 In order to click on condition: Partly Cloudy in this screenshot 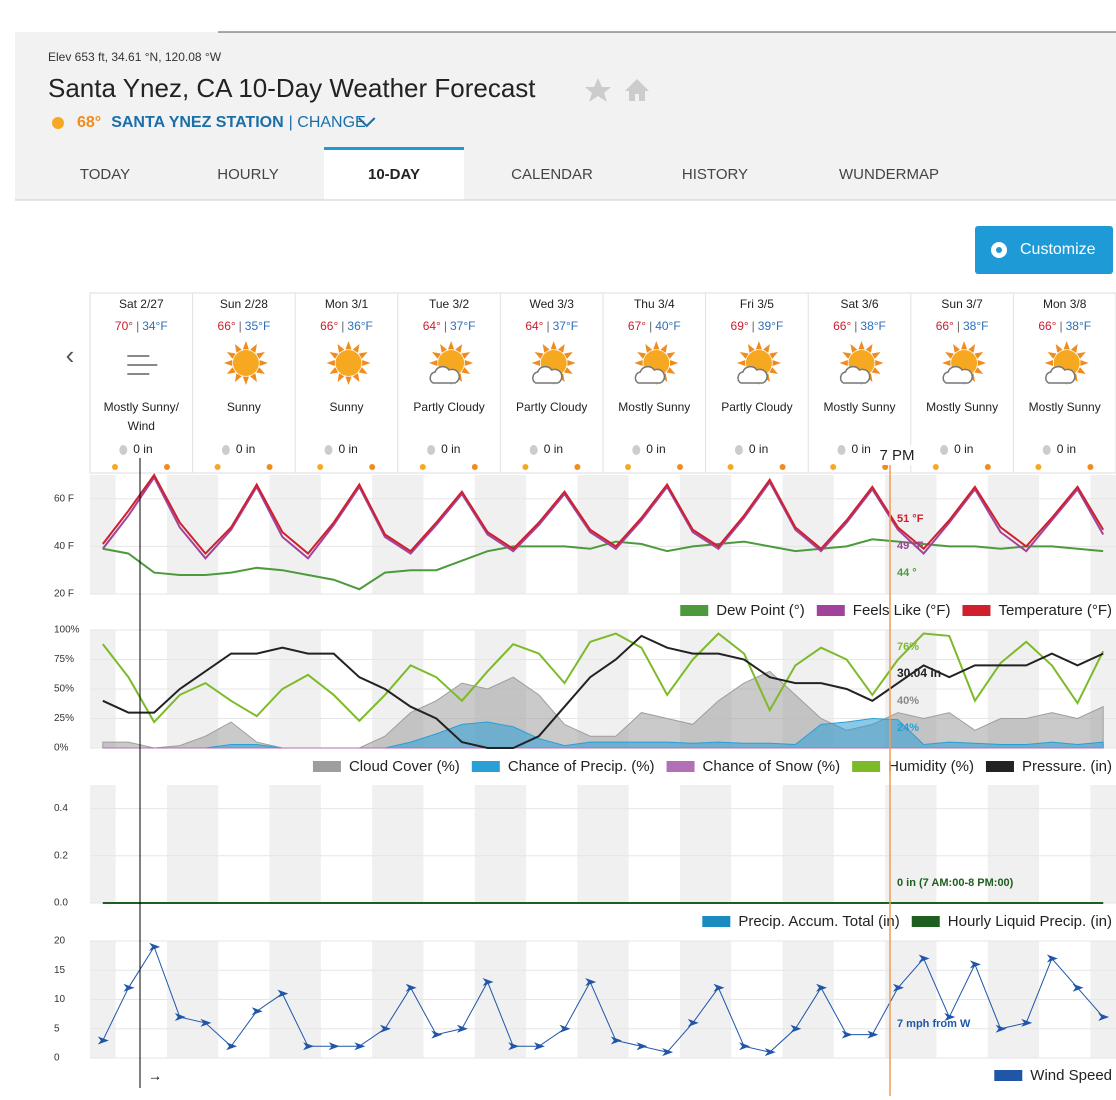, I will do `click(551, 407)`.